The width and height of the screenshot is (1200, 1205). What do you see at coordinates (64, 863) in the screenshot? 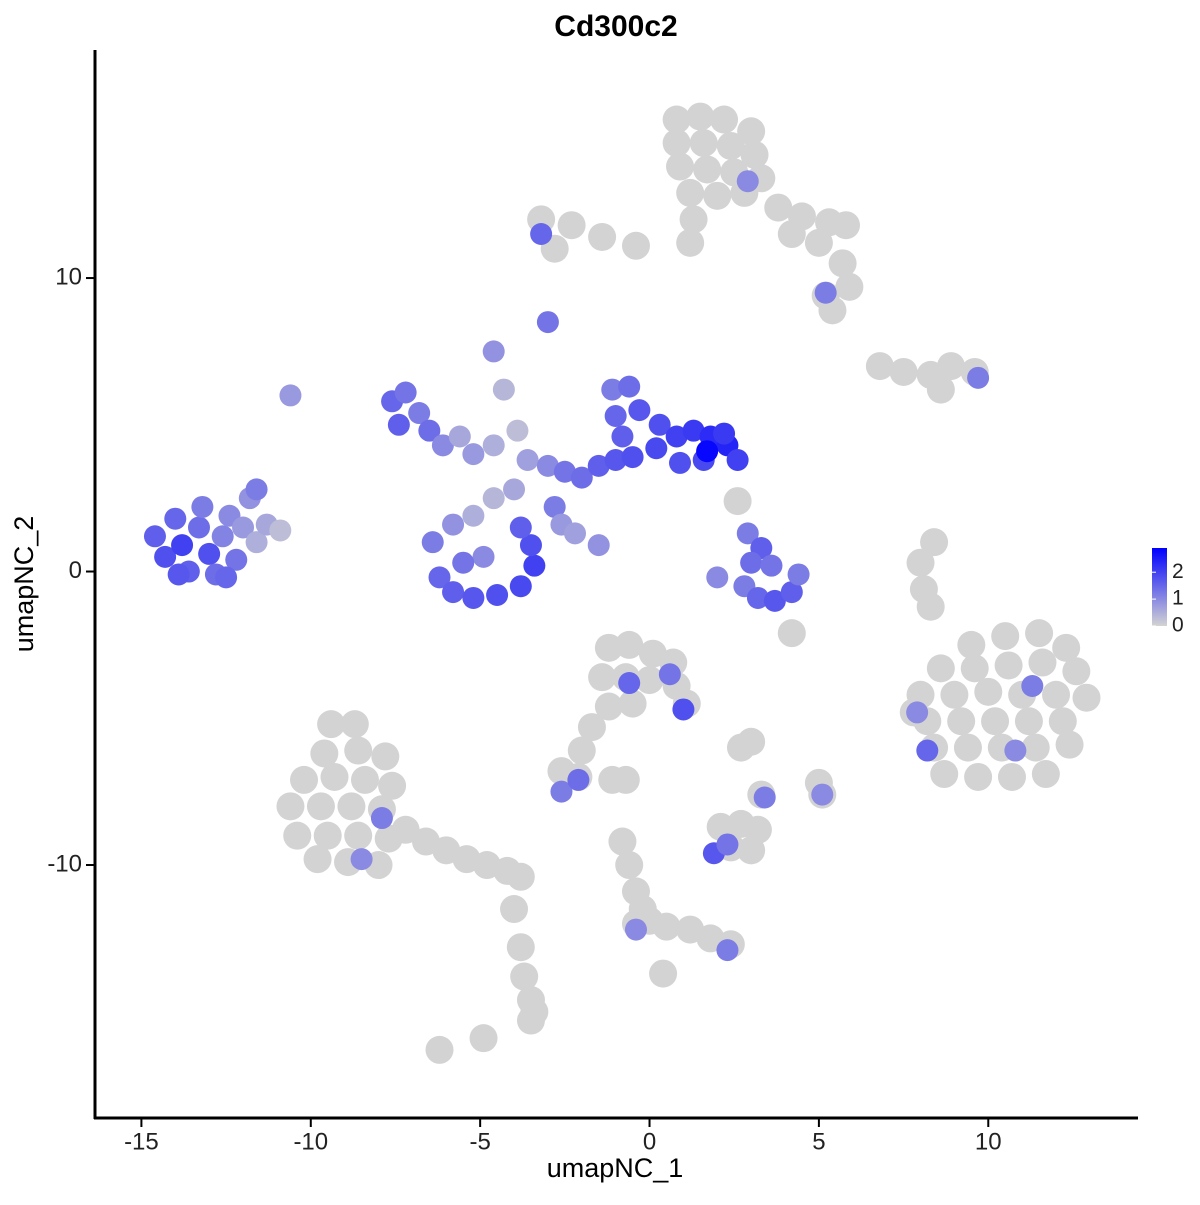
I see `y-tick-label: -10` at bounding box center [64, 863].